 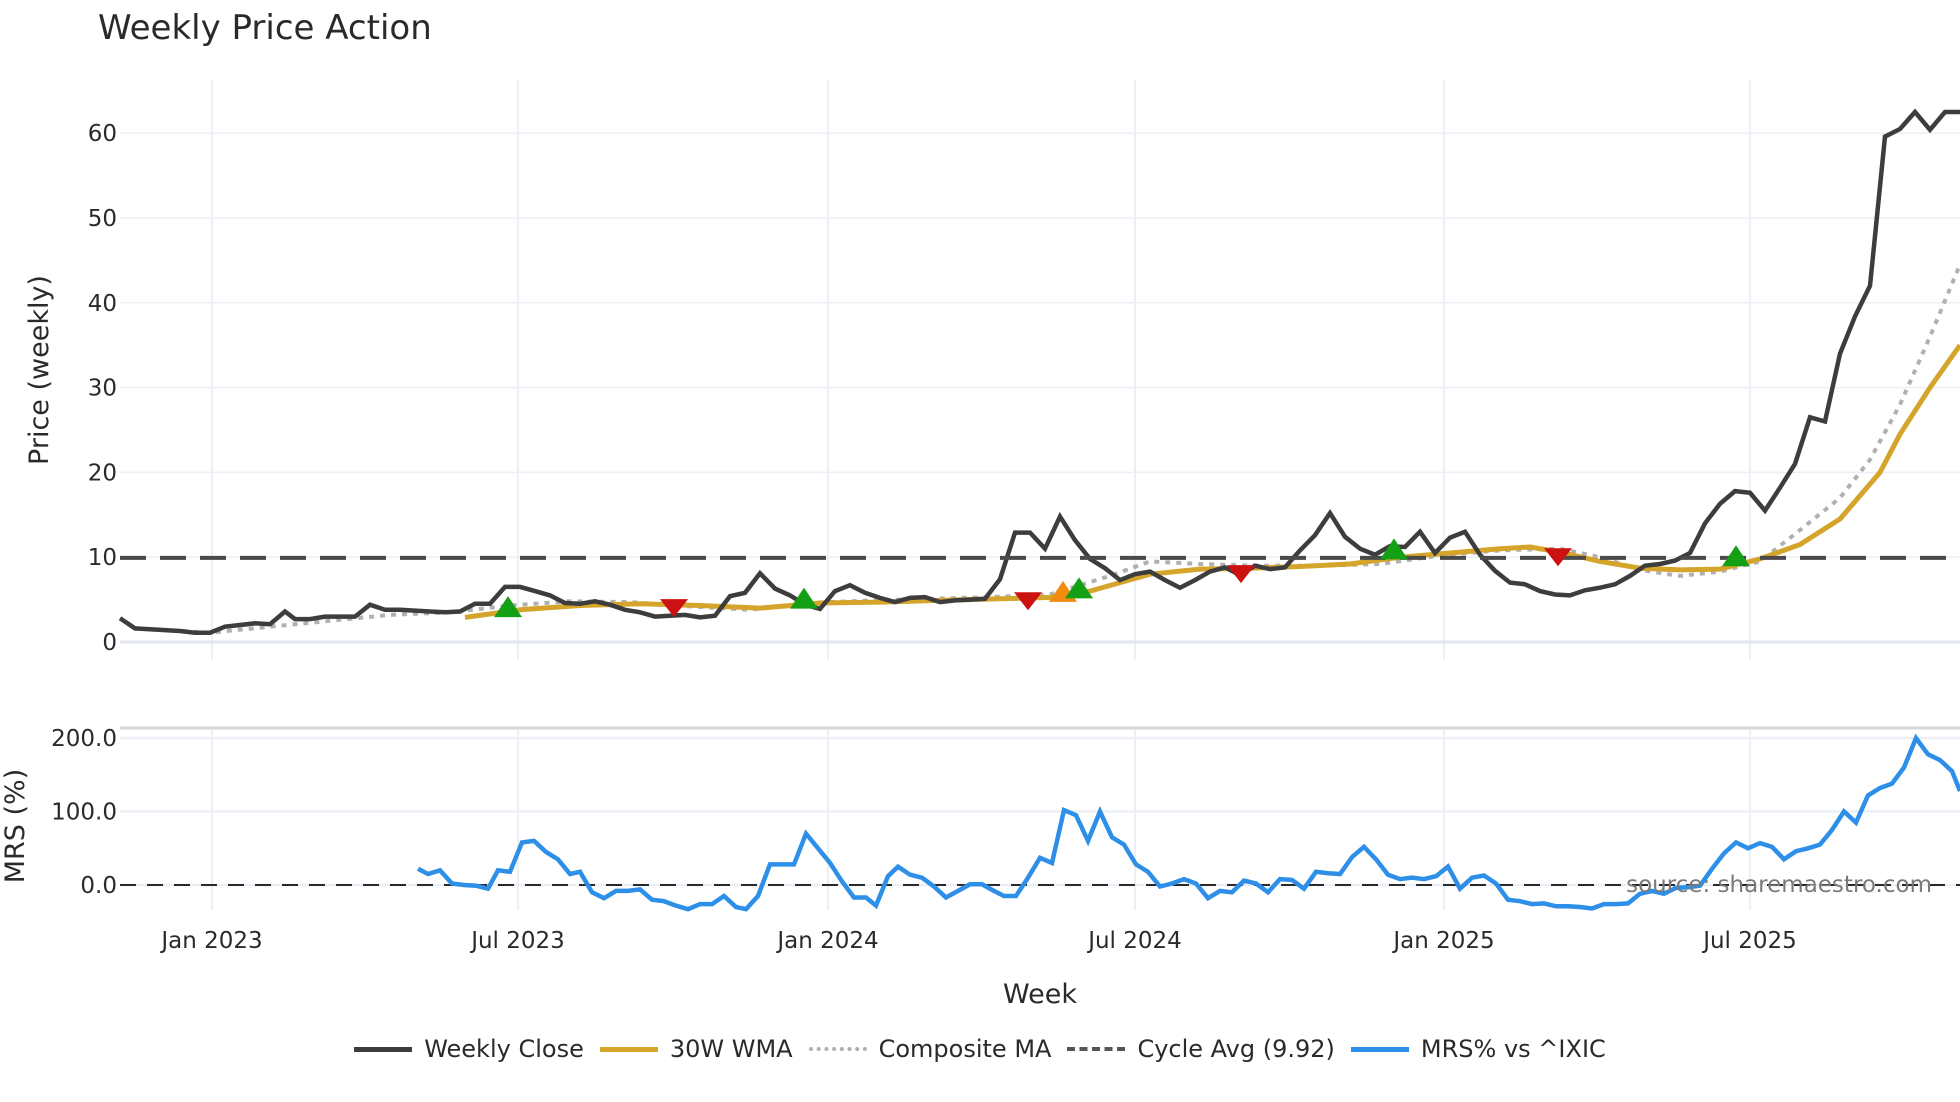 I want to click on chart-title: Weekly Price Action, so click(x=265, y=28).